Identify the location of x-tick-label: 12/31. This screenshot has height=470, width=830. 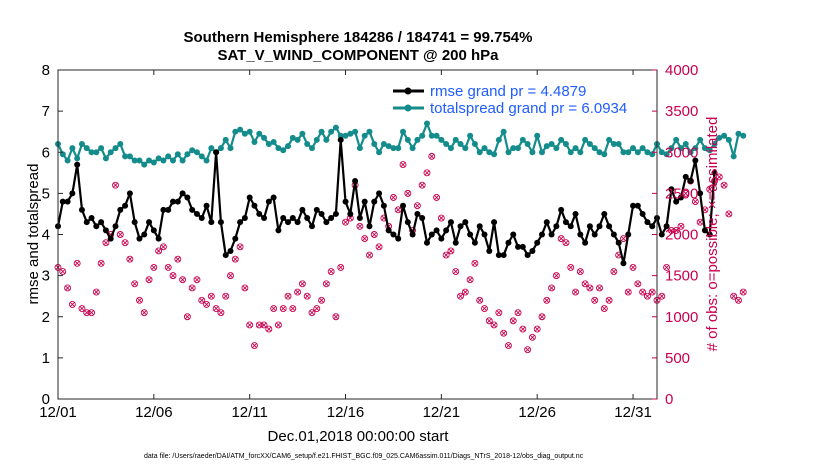
(633, 412).